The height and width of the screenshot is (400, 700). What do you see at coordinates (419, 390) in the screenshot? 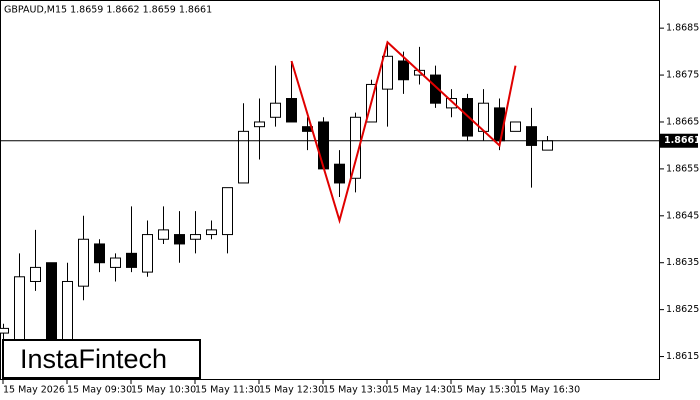
I see `x-tick-label: 15 May 14:30` at bounding box center [419, 390].